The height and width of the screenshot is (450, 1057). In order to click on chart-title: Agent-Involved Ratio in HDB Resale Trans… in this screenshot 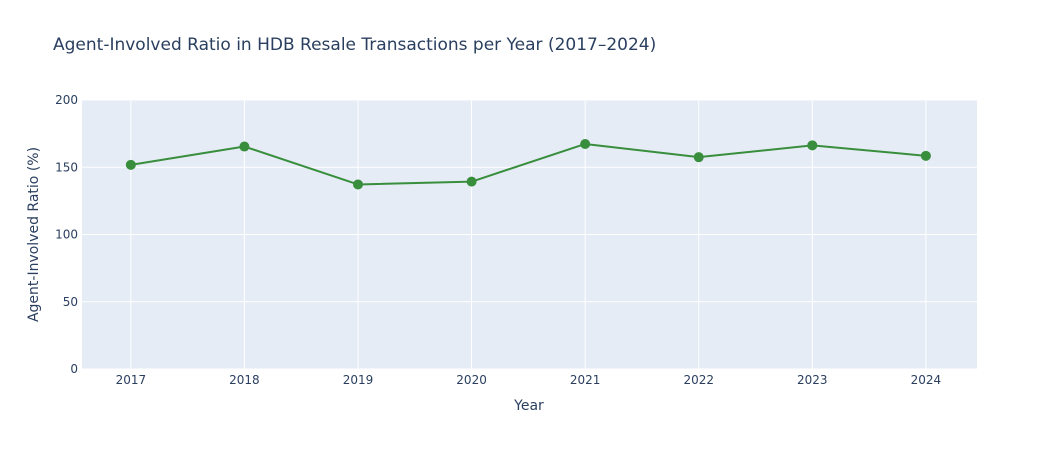, I will do `click(354, 45)`.